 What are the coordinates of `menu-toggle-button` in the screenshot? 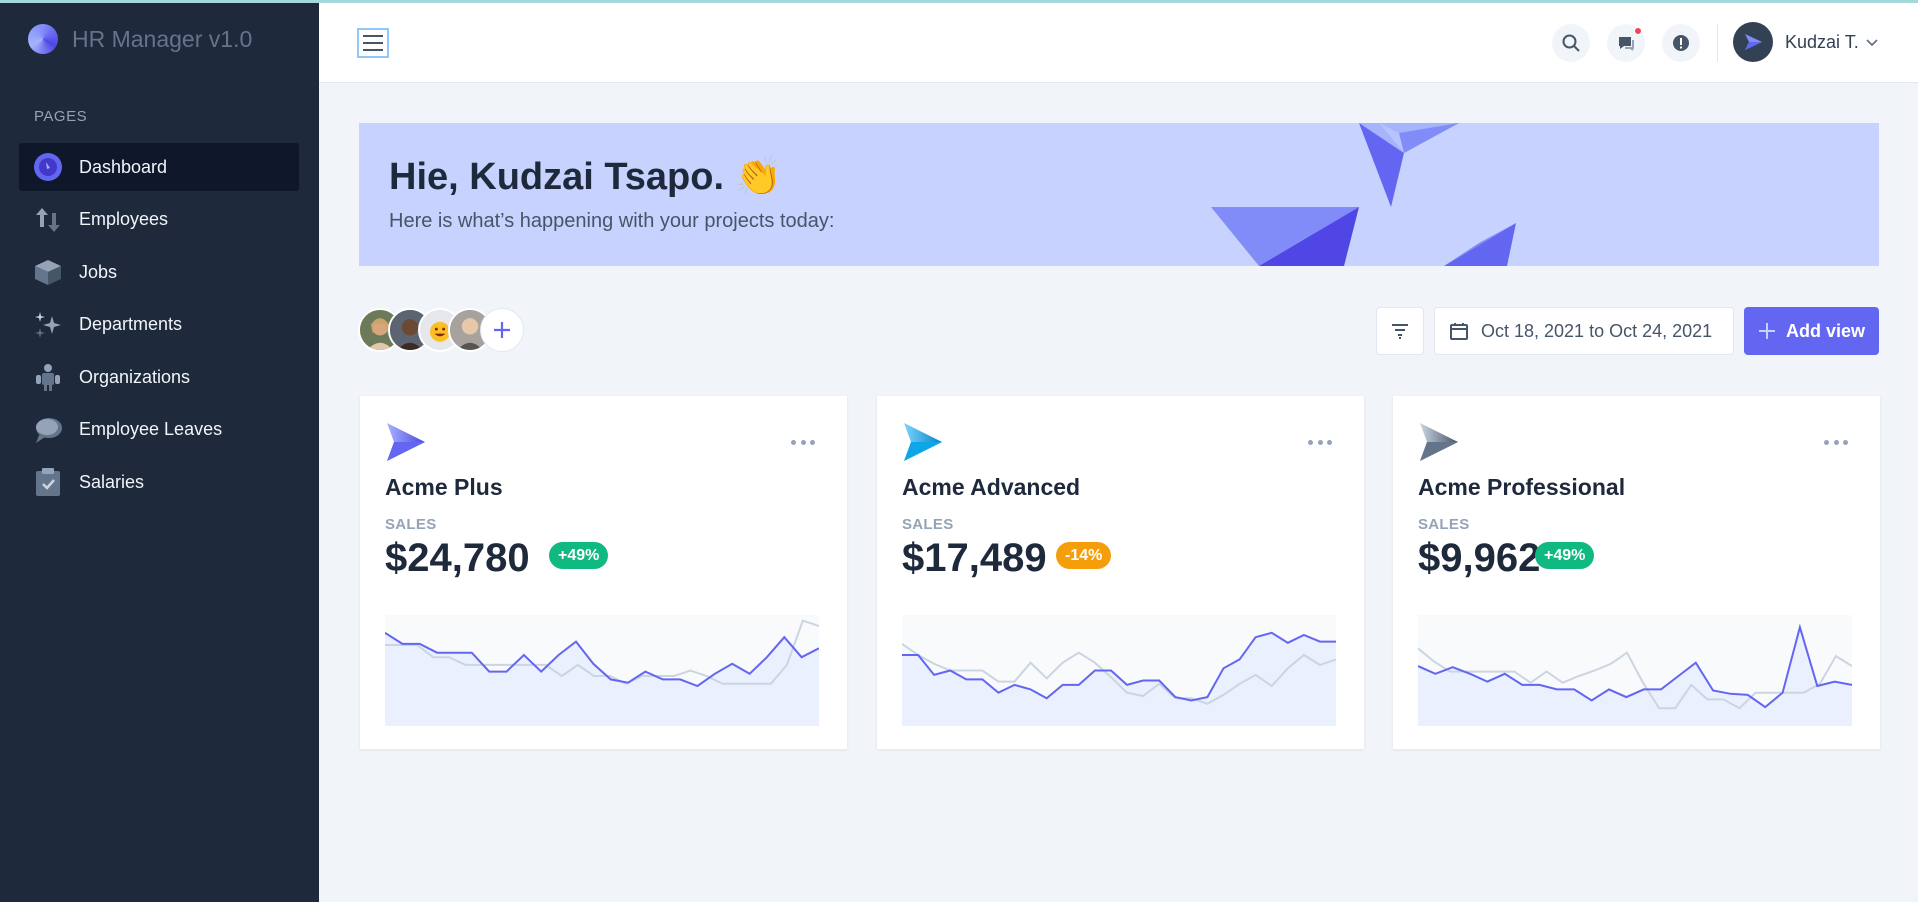 It's located at (373, 43).